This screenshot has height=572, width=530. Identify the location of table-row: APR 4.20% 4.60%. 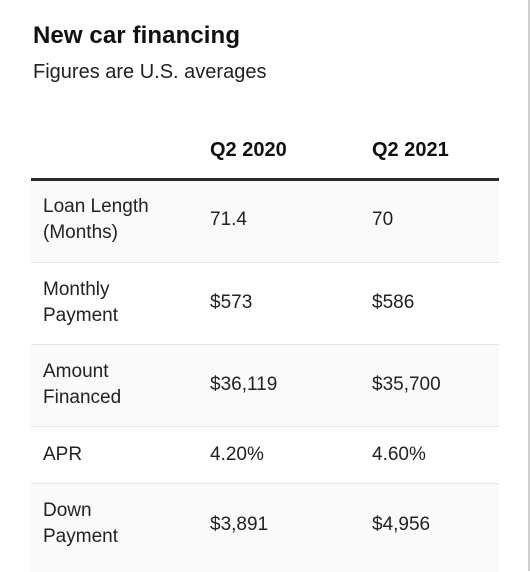
(265, 455).